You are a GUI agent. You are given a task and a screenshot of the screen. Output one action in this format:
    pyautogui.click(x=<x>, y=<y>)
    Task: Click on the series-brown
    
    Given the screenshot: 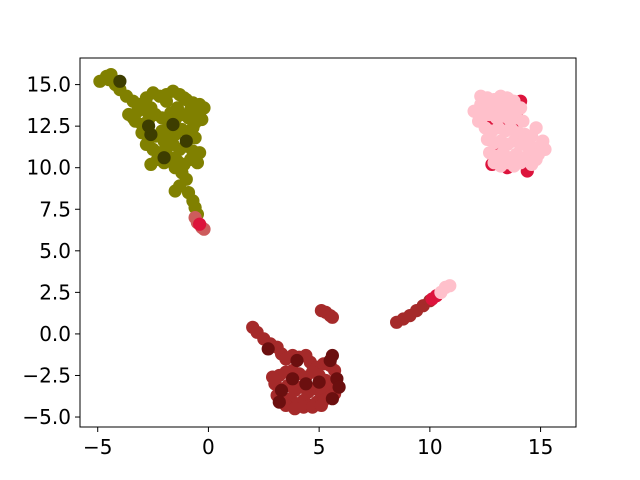 What is the action you would take?
    pyautogui.click(x=341, y=355)
    